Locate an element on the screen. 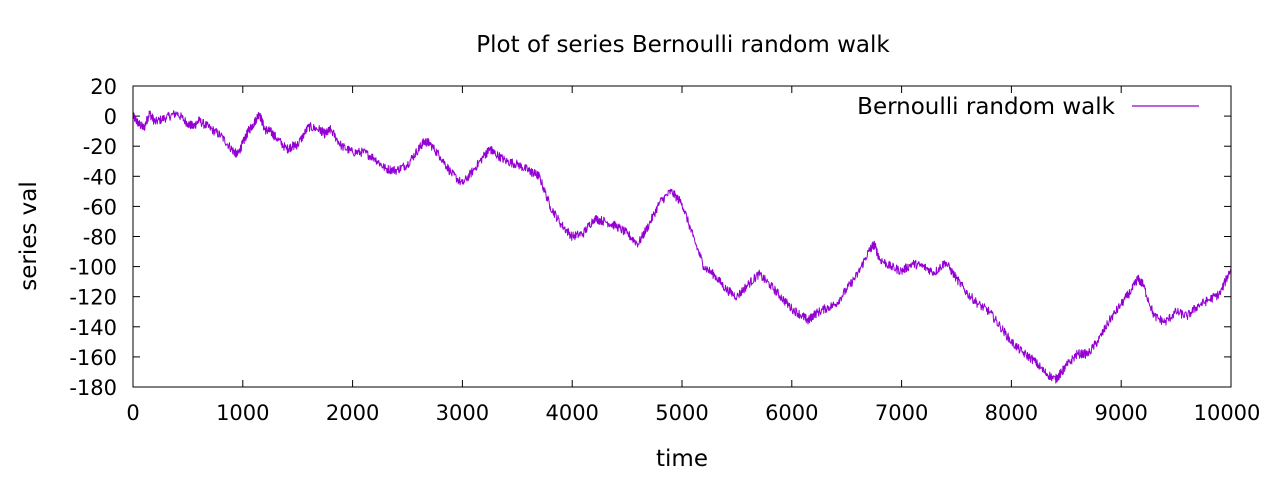 This screenshot has width=1280, height=480. y-tick-label: -60 is located at coordinates (100, 207).